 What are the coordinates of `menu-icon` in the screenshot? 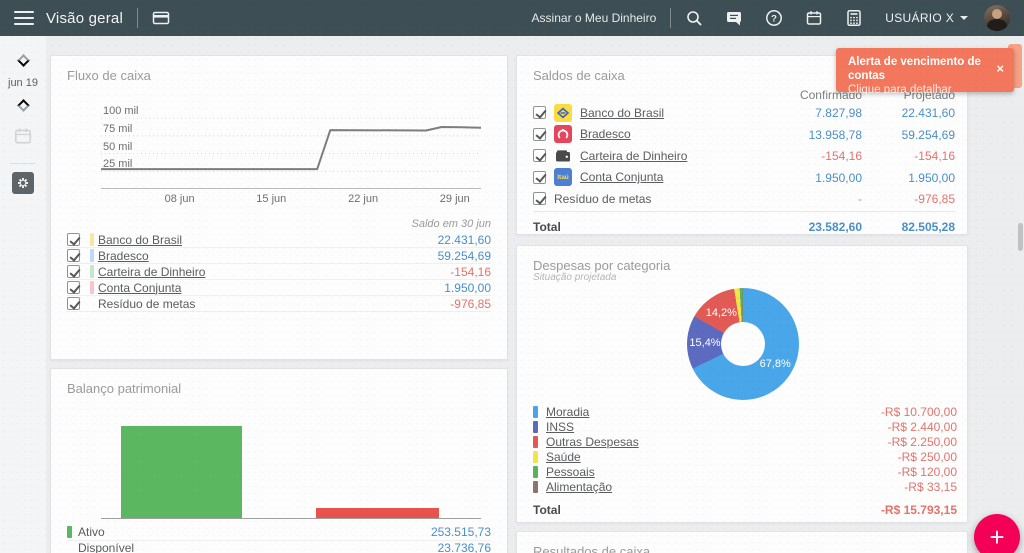 It's located at (24, 18).